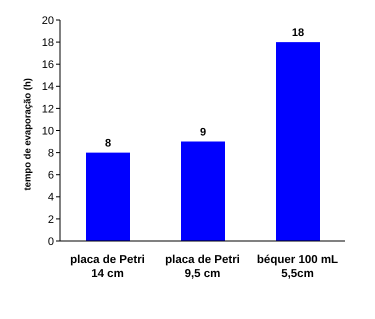 This screenshot has width=375, height=319. Describe the element at coordinates (51, 154) in the screenshot. I see `y-tick-label: 8` at that location.